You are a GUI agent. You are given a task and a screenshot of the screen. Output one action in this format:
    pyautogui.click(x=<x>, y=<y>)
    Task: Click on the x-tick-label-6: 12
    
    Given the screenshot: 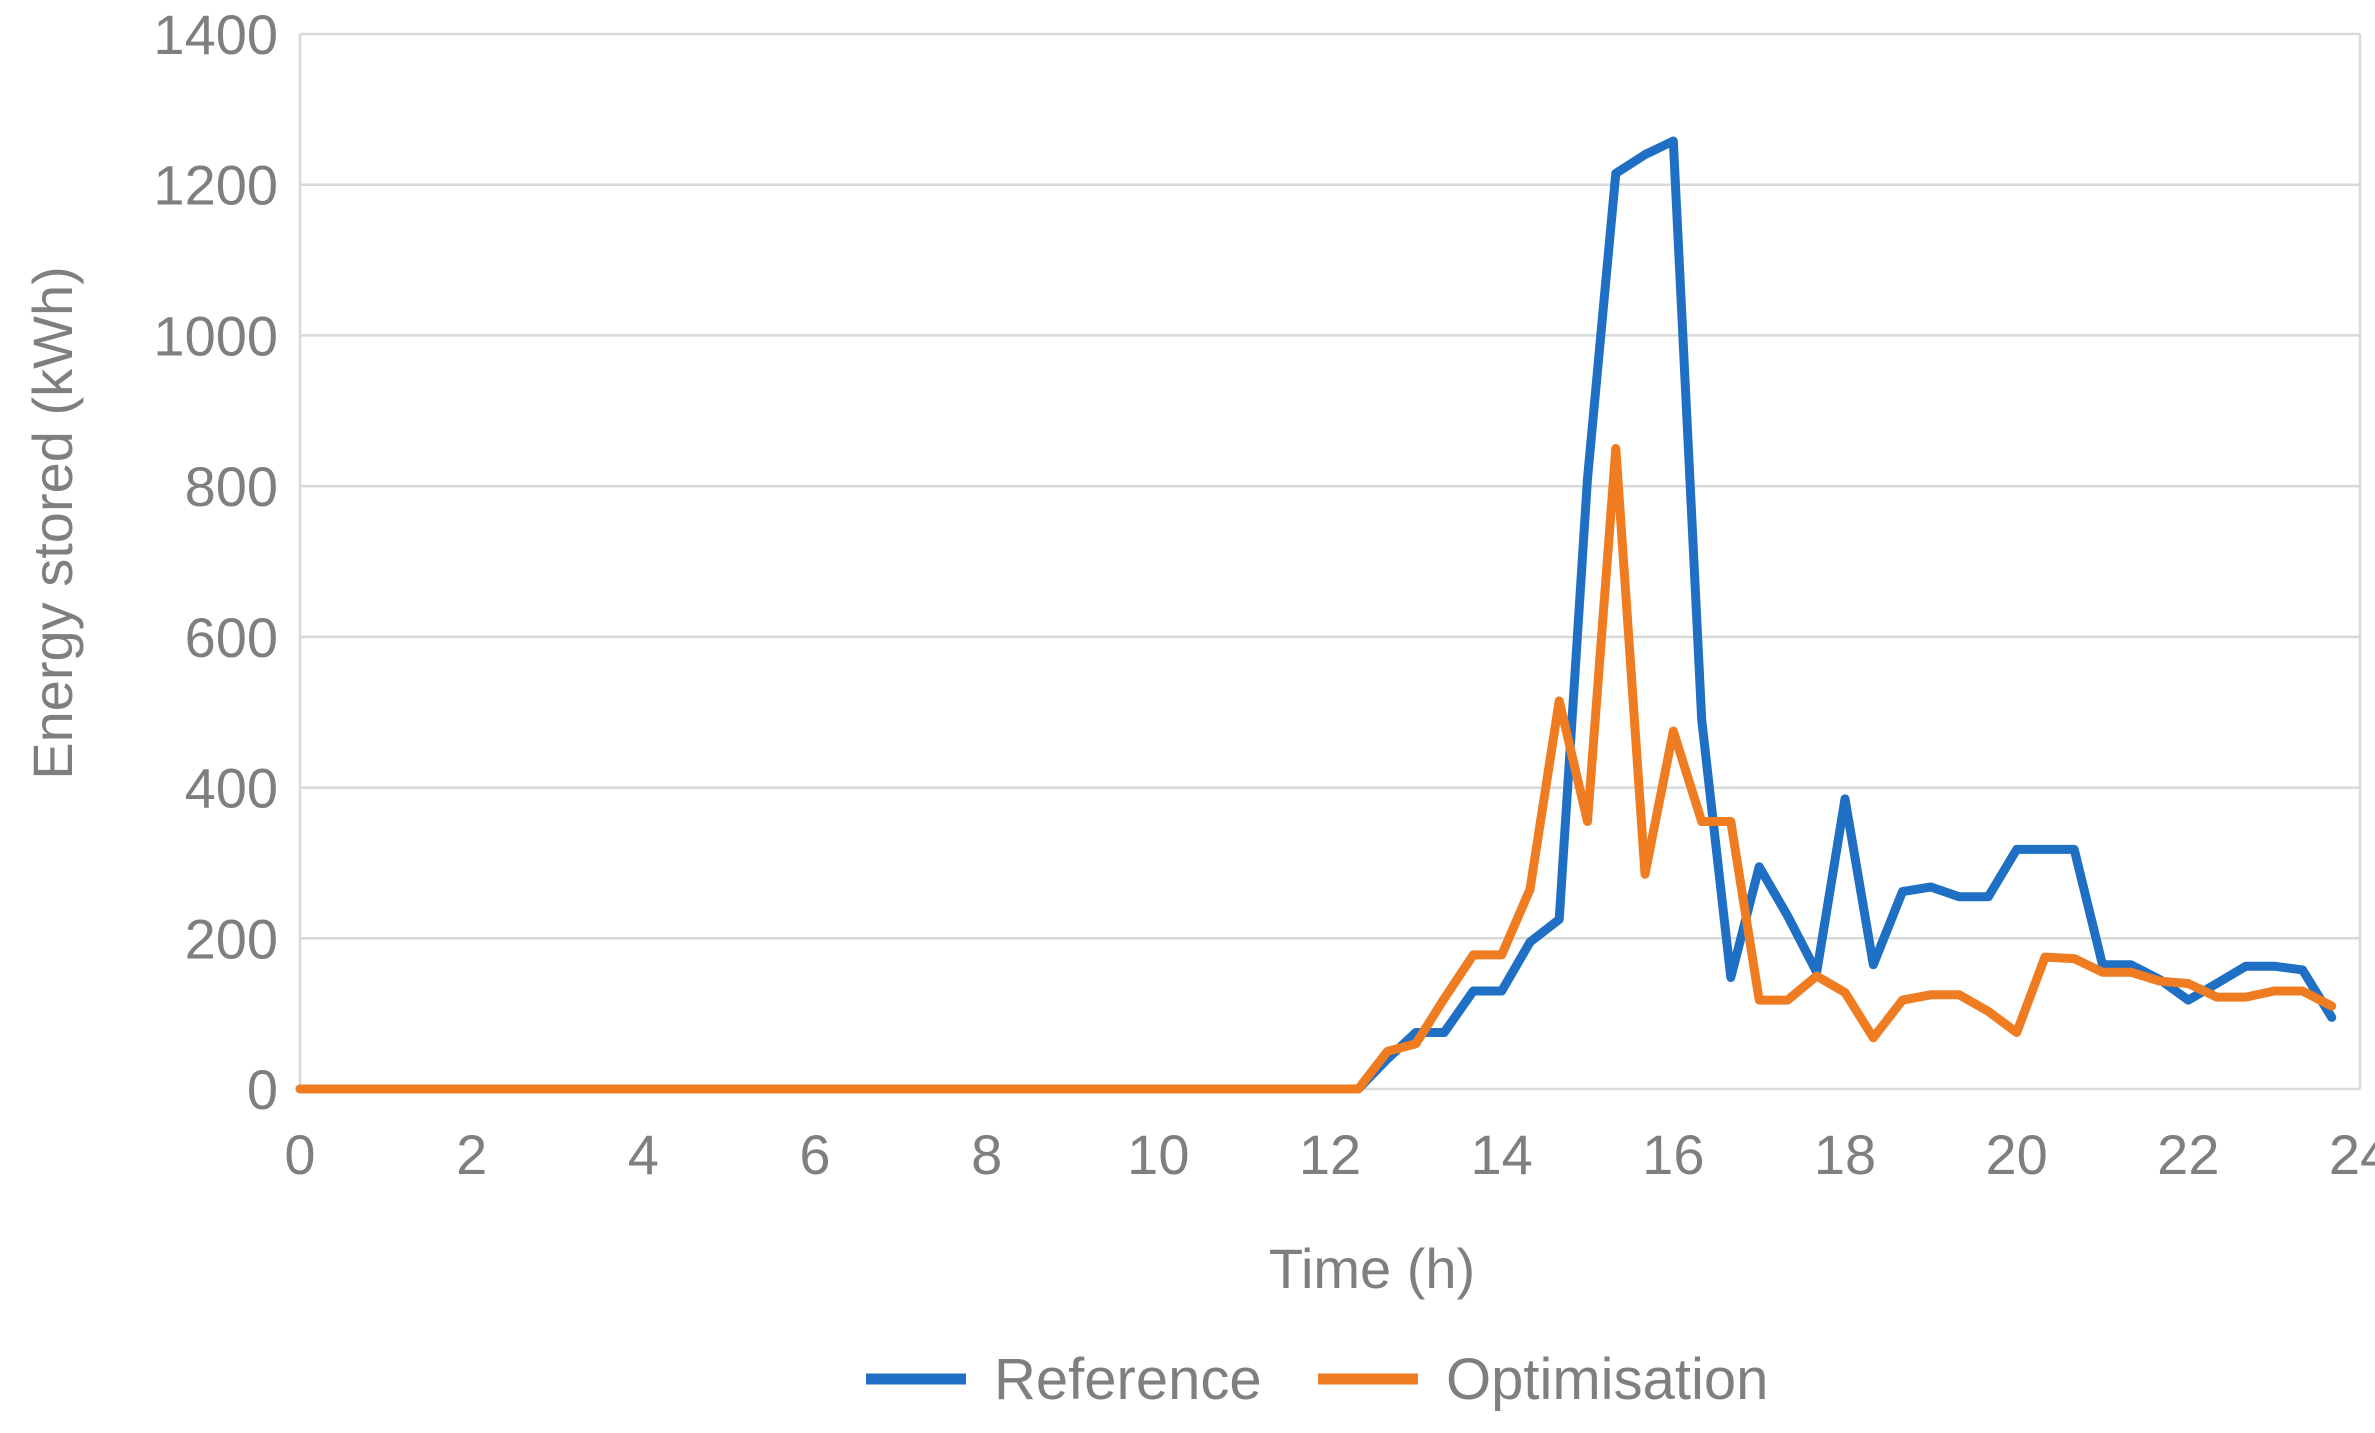 What is the action you would take?
    pyautogui.click(x=1330, y=1154)
    